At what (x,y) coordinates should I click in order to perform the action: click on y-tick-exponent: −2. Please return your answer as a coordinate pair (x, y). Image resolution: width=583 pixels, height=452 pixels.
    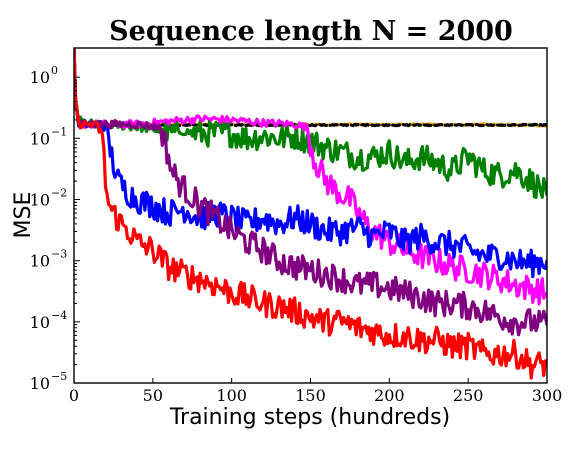
    Looking at the image, I should click on (59, 193).